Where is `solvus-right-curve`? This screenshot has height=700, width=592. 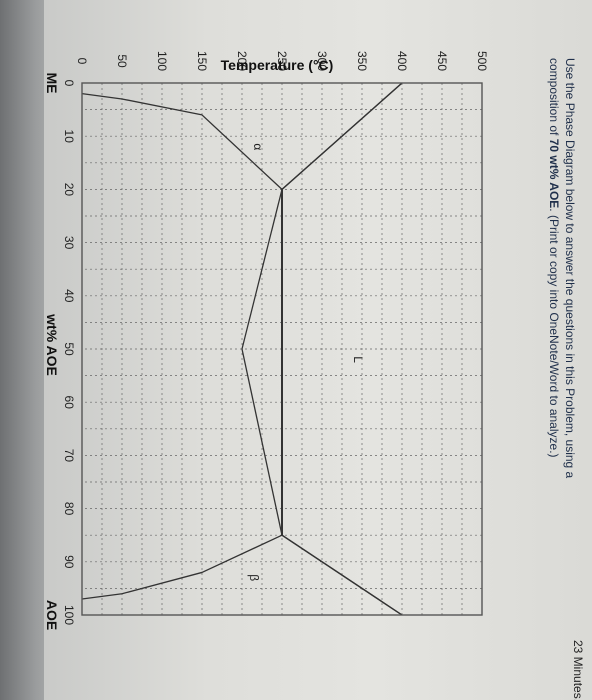 solvus-right-curve is located at coordinates (182, 567).